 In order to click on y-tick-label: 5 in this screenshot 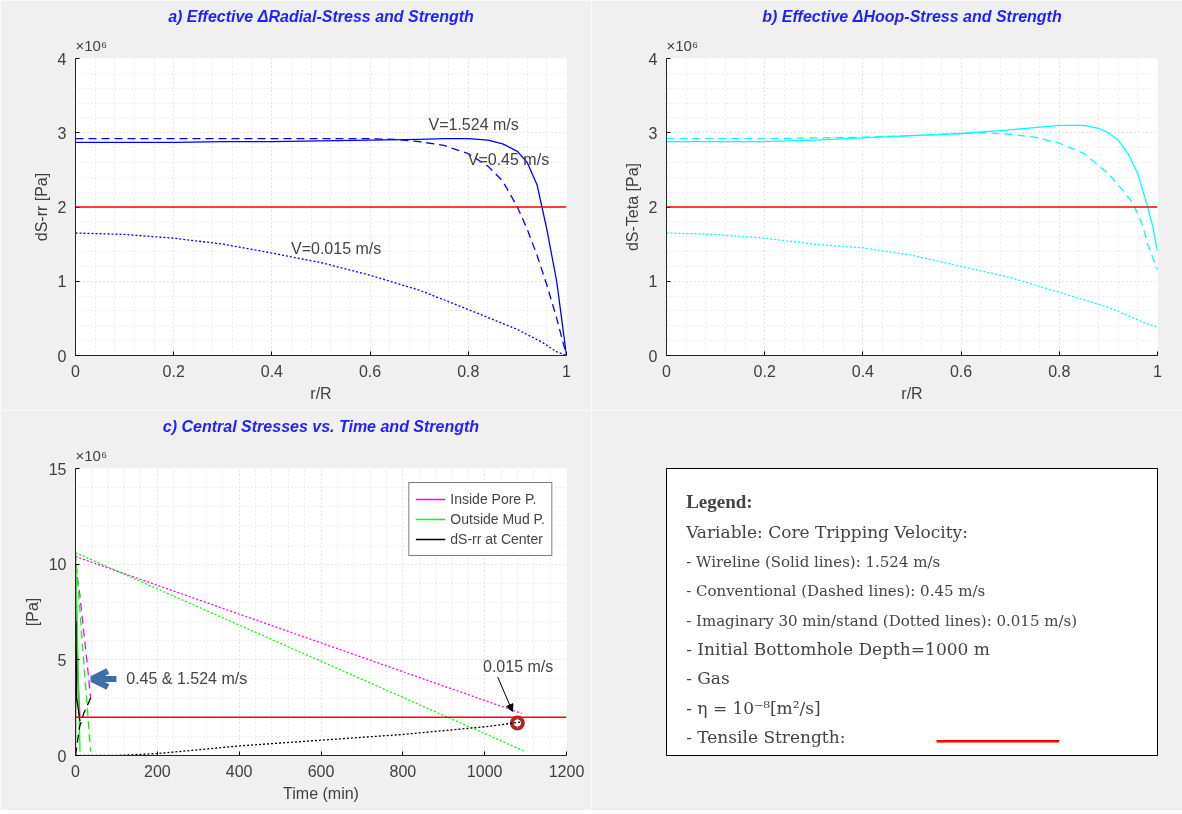, I will do `click(62, 660)`.